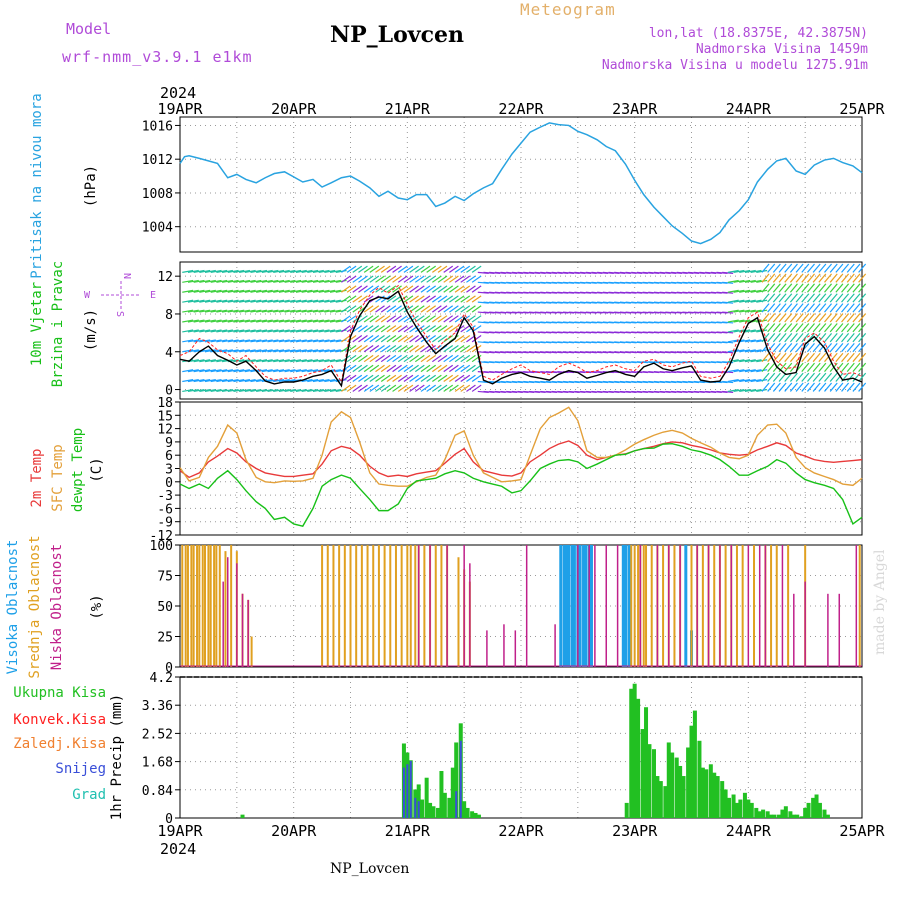 This screenshot has width=900, height=900. I want to click on pressure-axis-unit: (hPa), so click(91, 186).